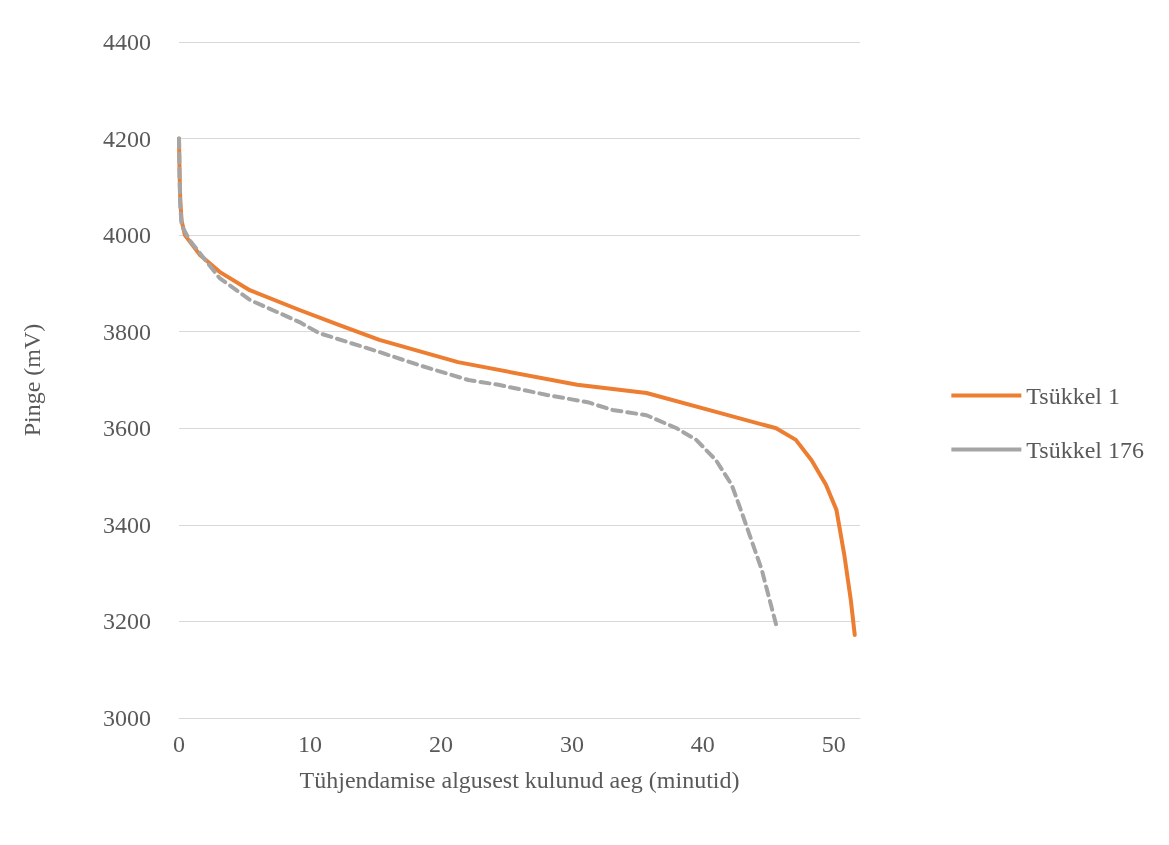  Describe the element at coordinates (1085, 449) in the screenshot. I see `legend-label: Tsükkel 176` at that location.